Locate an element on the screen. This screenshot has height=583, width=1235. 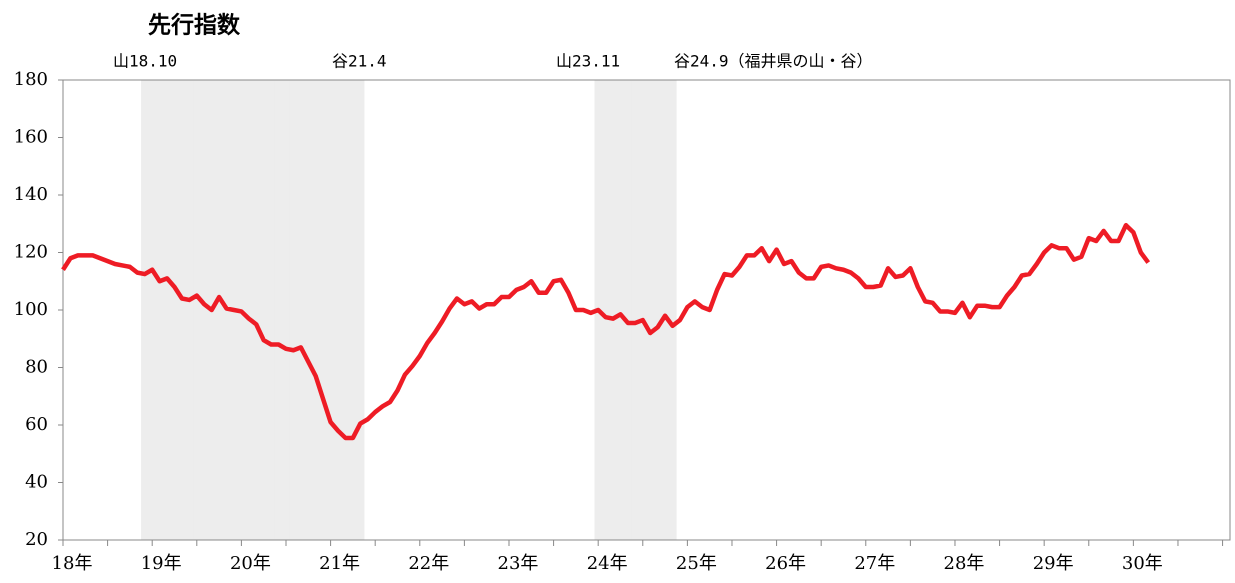
x-tick-label: 26年 is located at coordinates (785, 563).